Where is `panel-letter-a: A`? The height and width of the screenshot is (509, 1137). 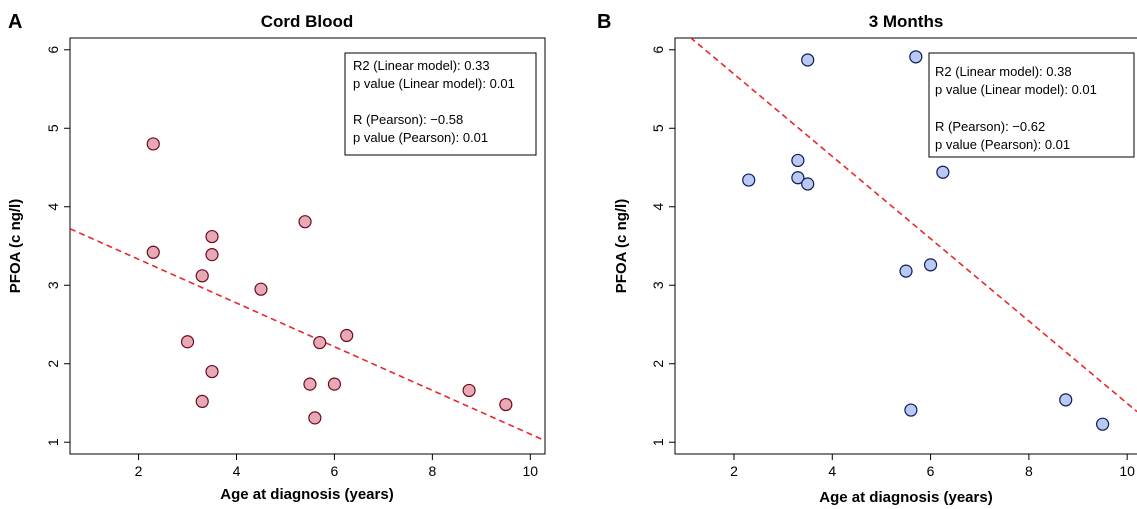
panel-letter-a: A is located at coordinates (15, 22).